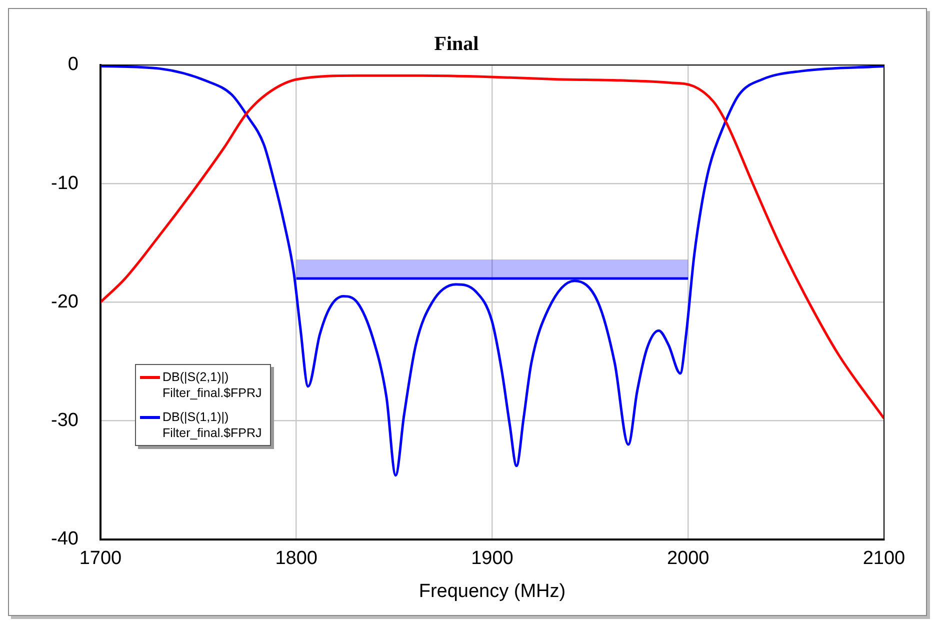 The width and height of the screenshot is (935, 626). I want to click on x-tick-label: 1700, so click(100, 559).